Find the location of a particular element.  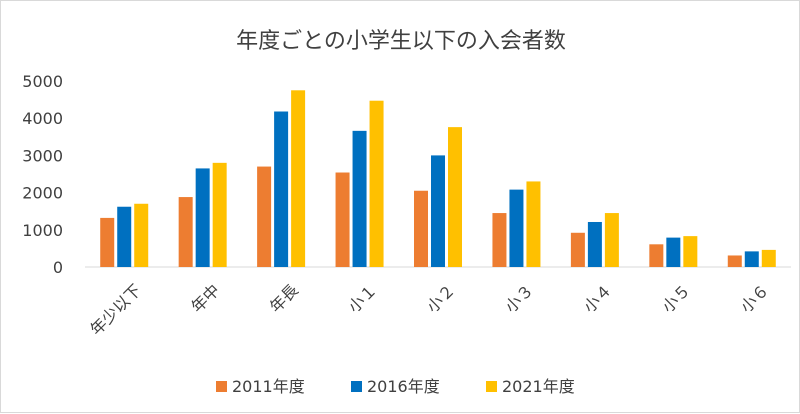

y-tick-label: 5000 is located at coordinates (42, 81).